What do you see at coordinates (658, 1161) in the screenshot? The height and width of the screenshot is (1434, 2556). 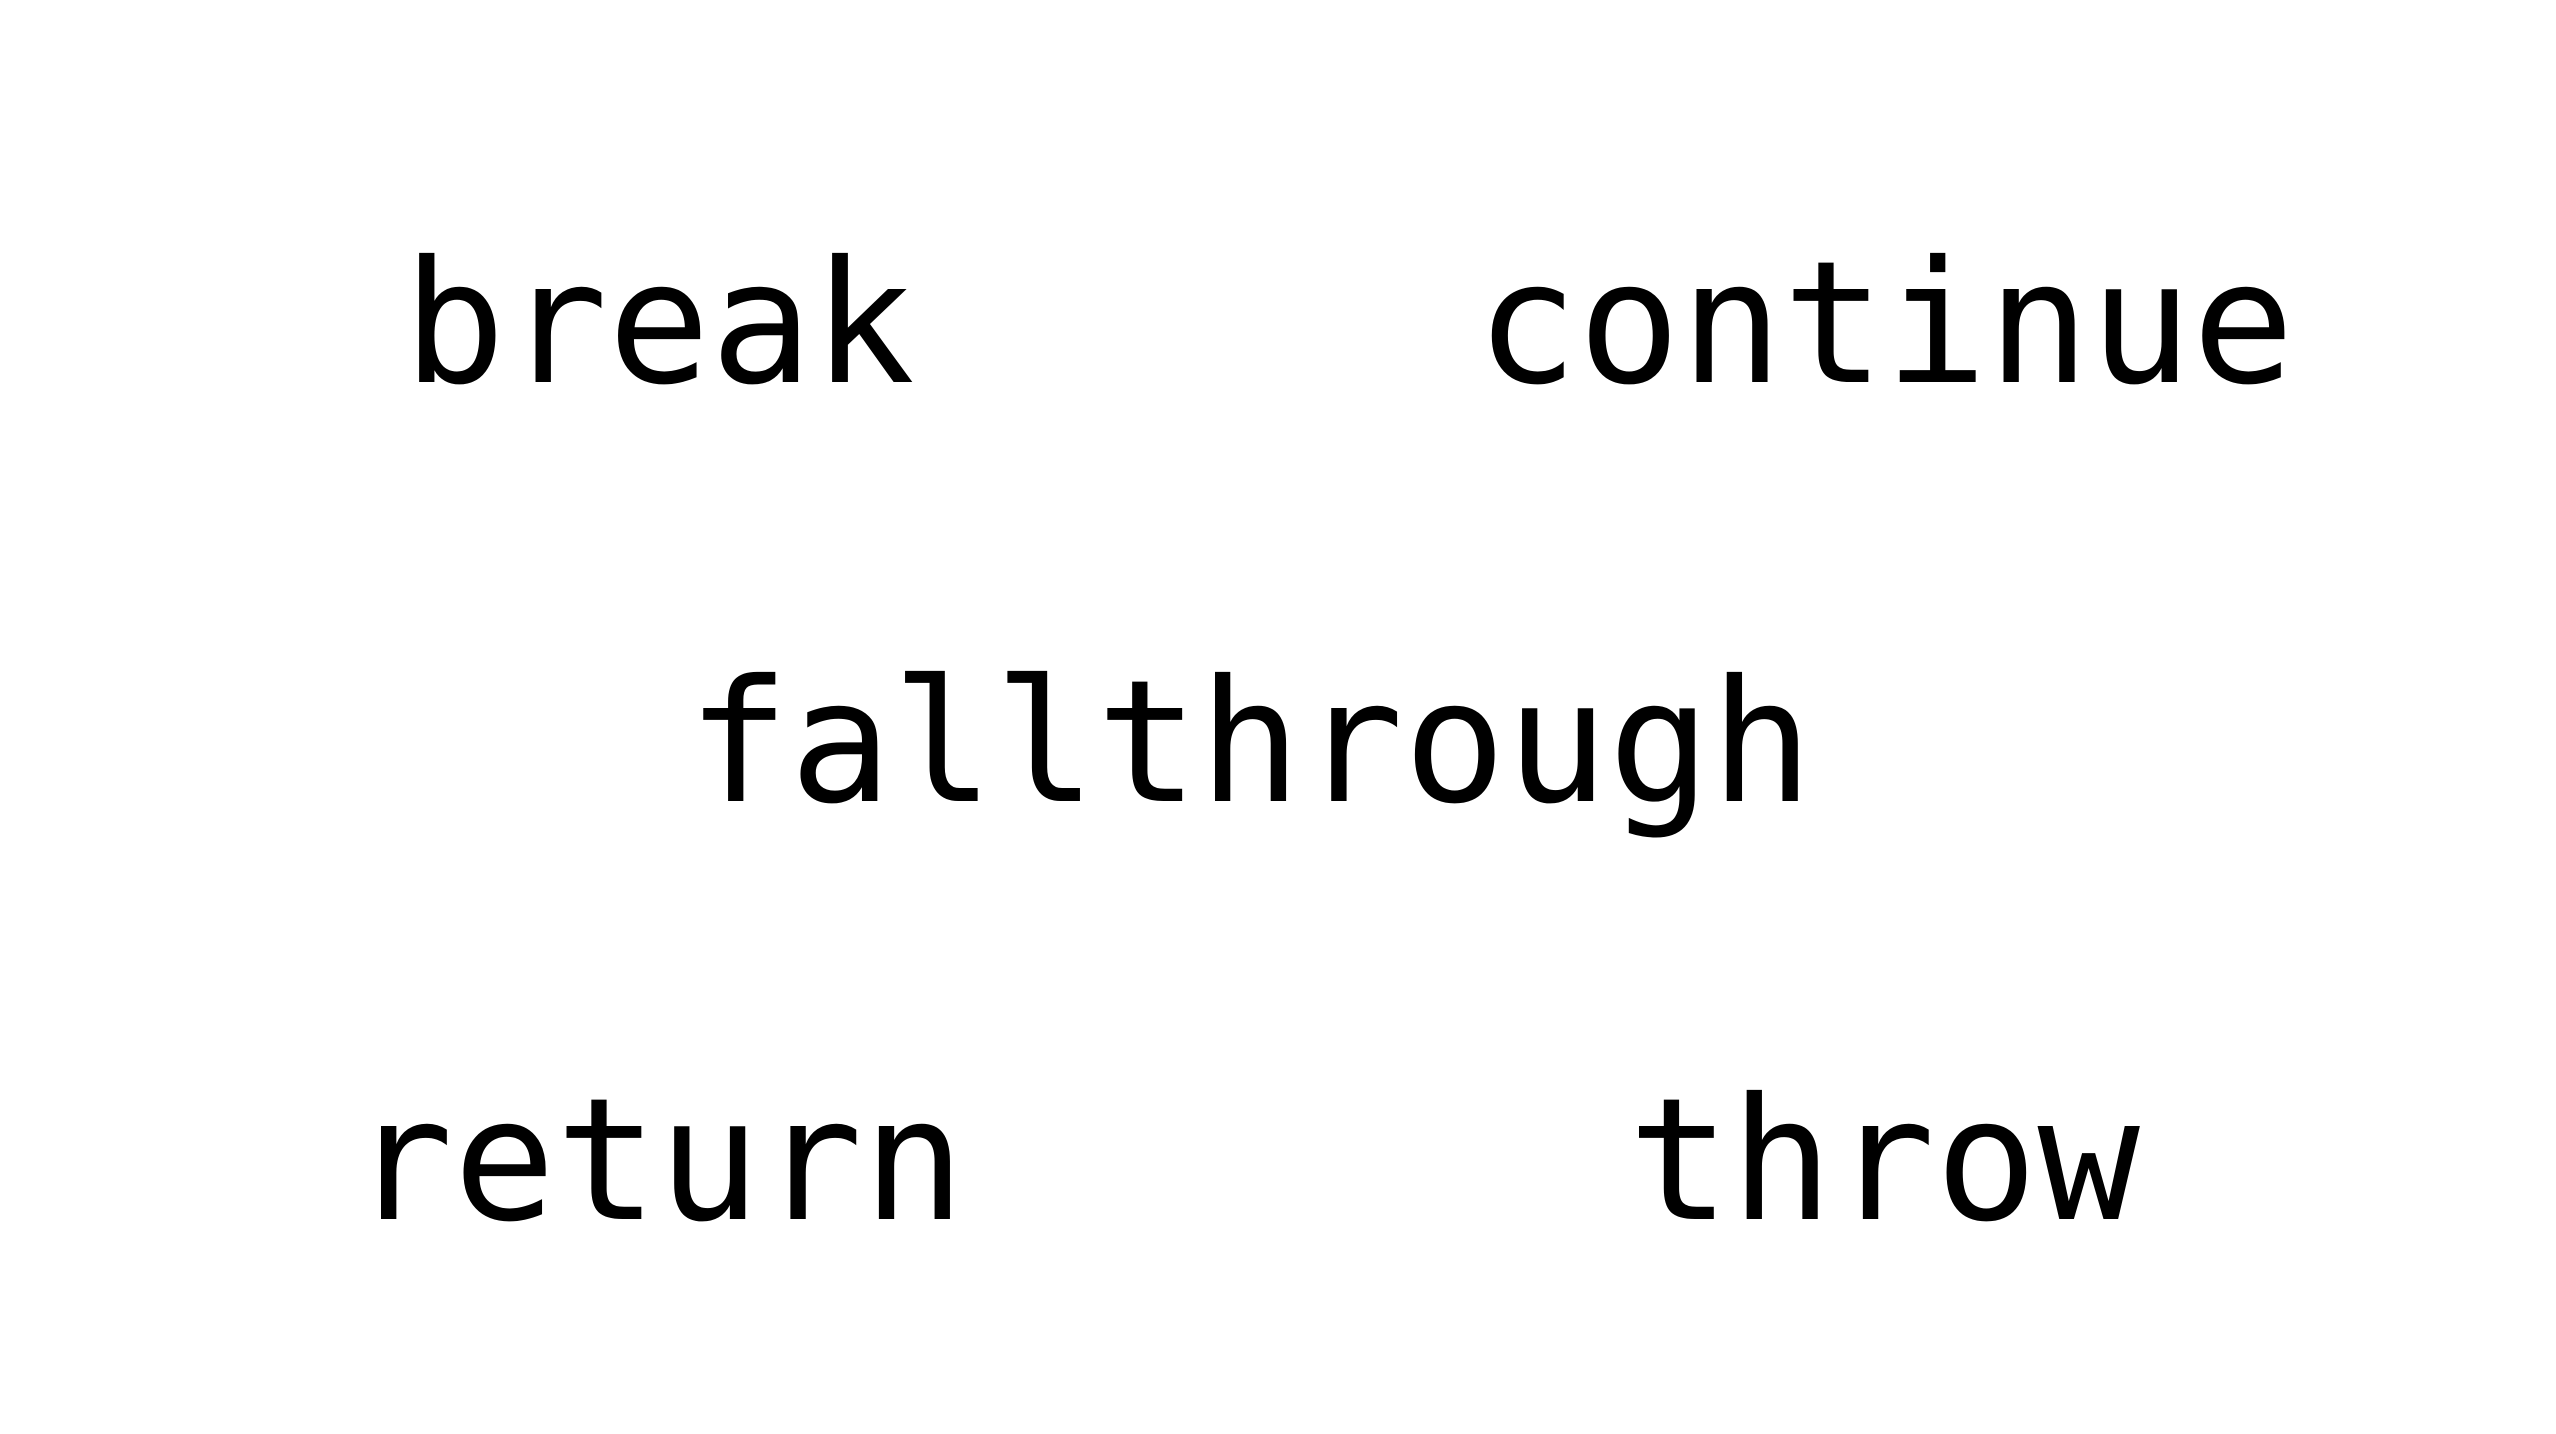 I see `keyword-return: return` at bounding box center [658, 1161].